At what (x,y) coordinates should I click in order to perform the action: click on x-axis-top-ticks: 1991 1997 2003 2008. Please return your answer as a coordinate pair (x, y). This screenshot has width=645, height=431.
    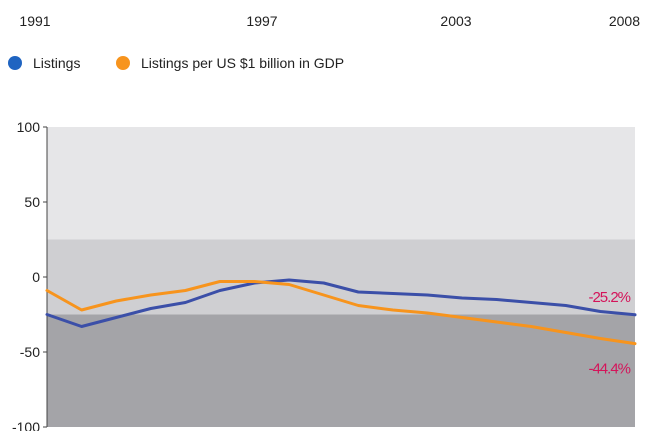
    Looking at the image, I should click on (329, 21).